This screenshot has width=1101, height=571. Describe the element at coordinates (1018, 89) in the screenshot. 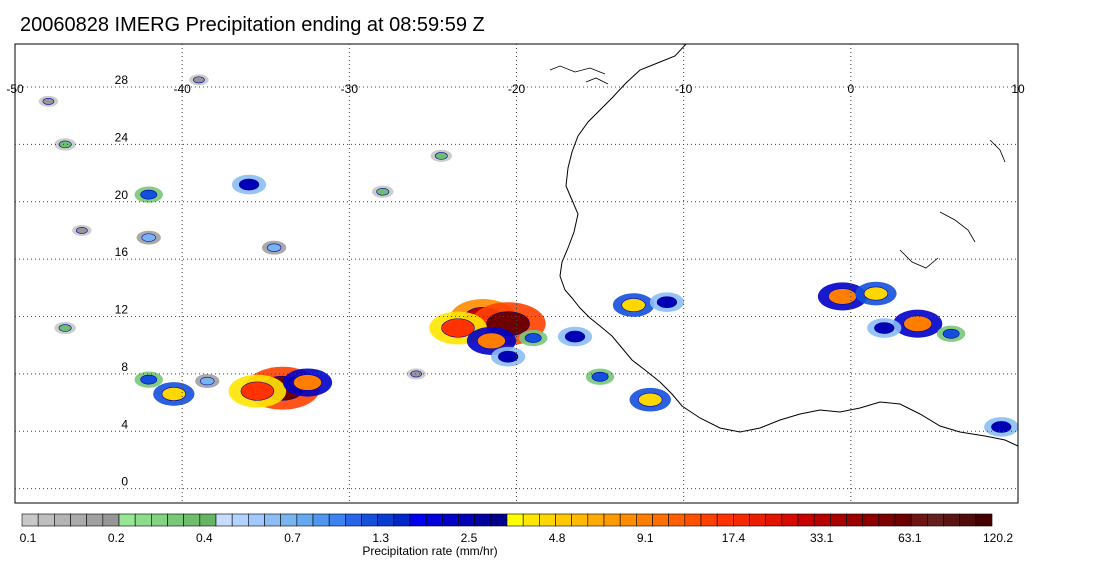

I see `longitude-label: 10` at that location.